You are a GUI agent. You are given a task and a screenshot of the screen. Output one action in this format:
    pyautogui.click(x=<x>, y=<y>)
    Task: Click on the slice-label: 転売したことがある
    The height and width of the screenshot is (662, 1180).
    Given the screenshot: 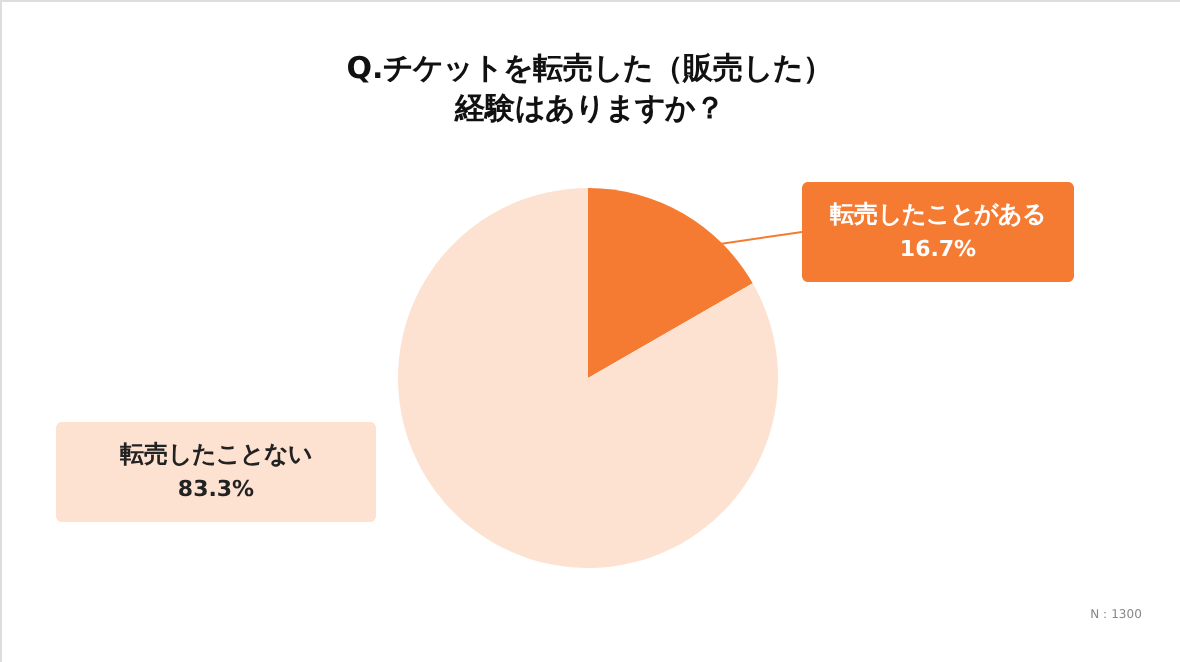 What is the action you would take?
    pyautogui.click(x=938, y=214)
    